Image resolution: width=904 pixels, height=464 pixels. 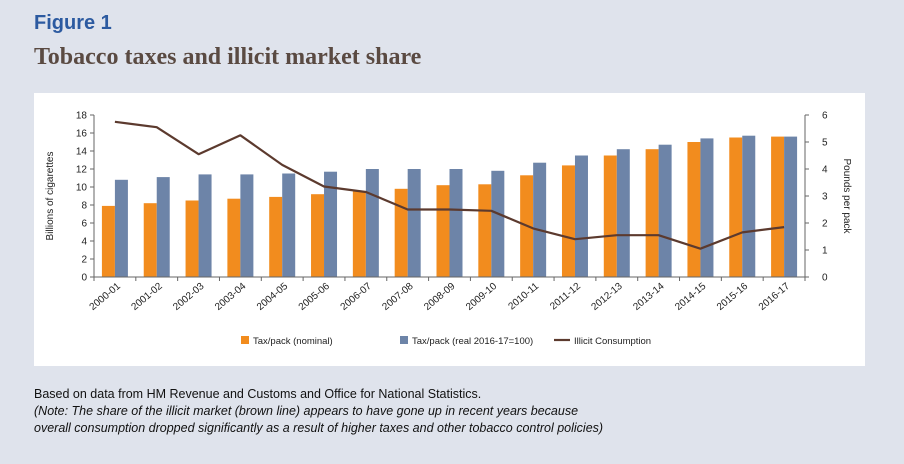 What do you see at coordinates (228, 57) in the screenshot?
I see `figure-title: Tobacco taxes and illicit market share` at bounding box center [228, 57].